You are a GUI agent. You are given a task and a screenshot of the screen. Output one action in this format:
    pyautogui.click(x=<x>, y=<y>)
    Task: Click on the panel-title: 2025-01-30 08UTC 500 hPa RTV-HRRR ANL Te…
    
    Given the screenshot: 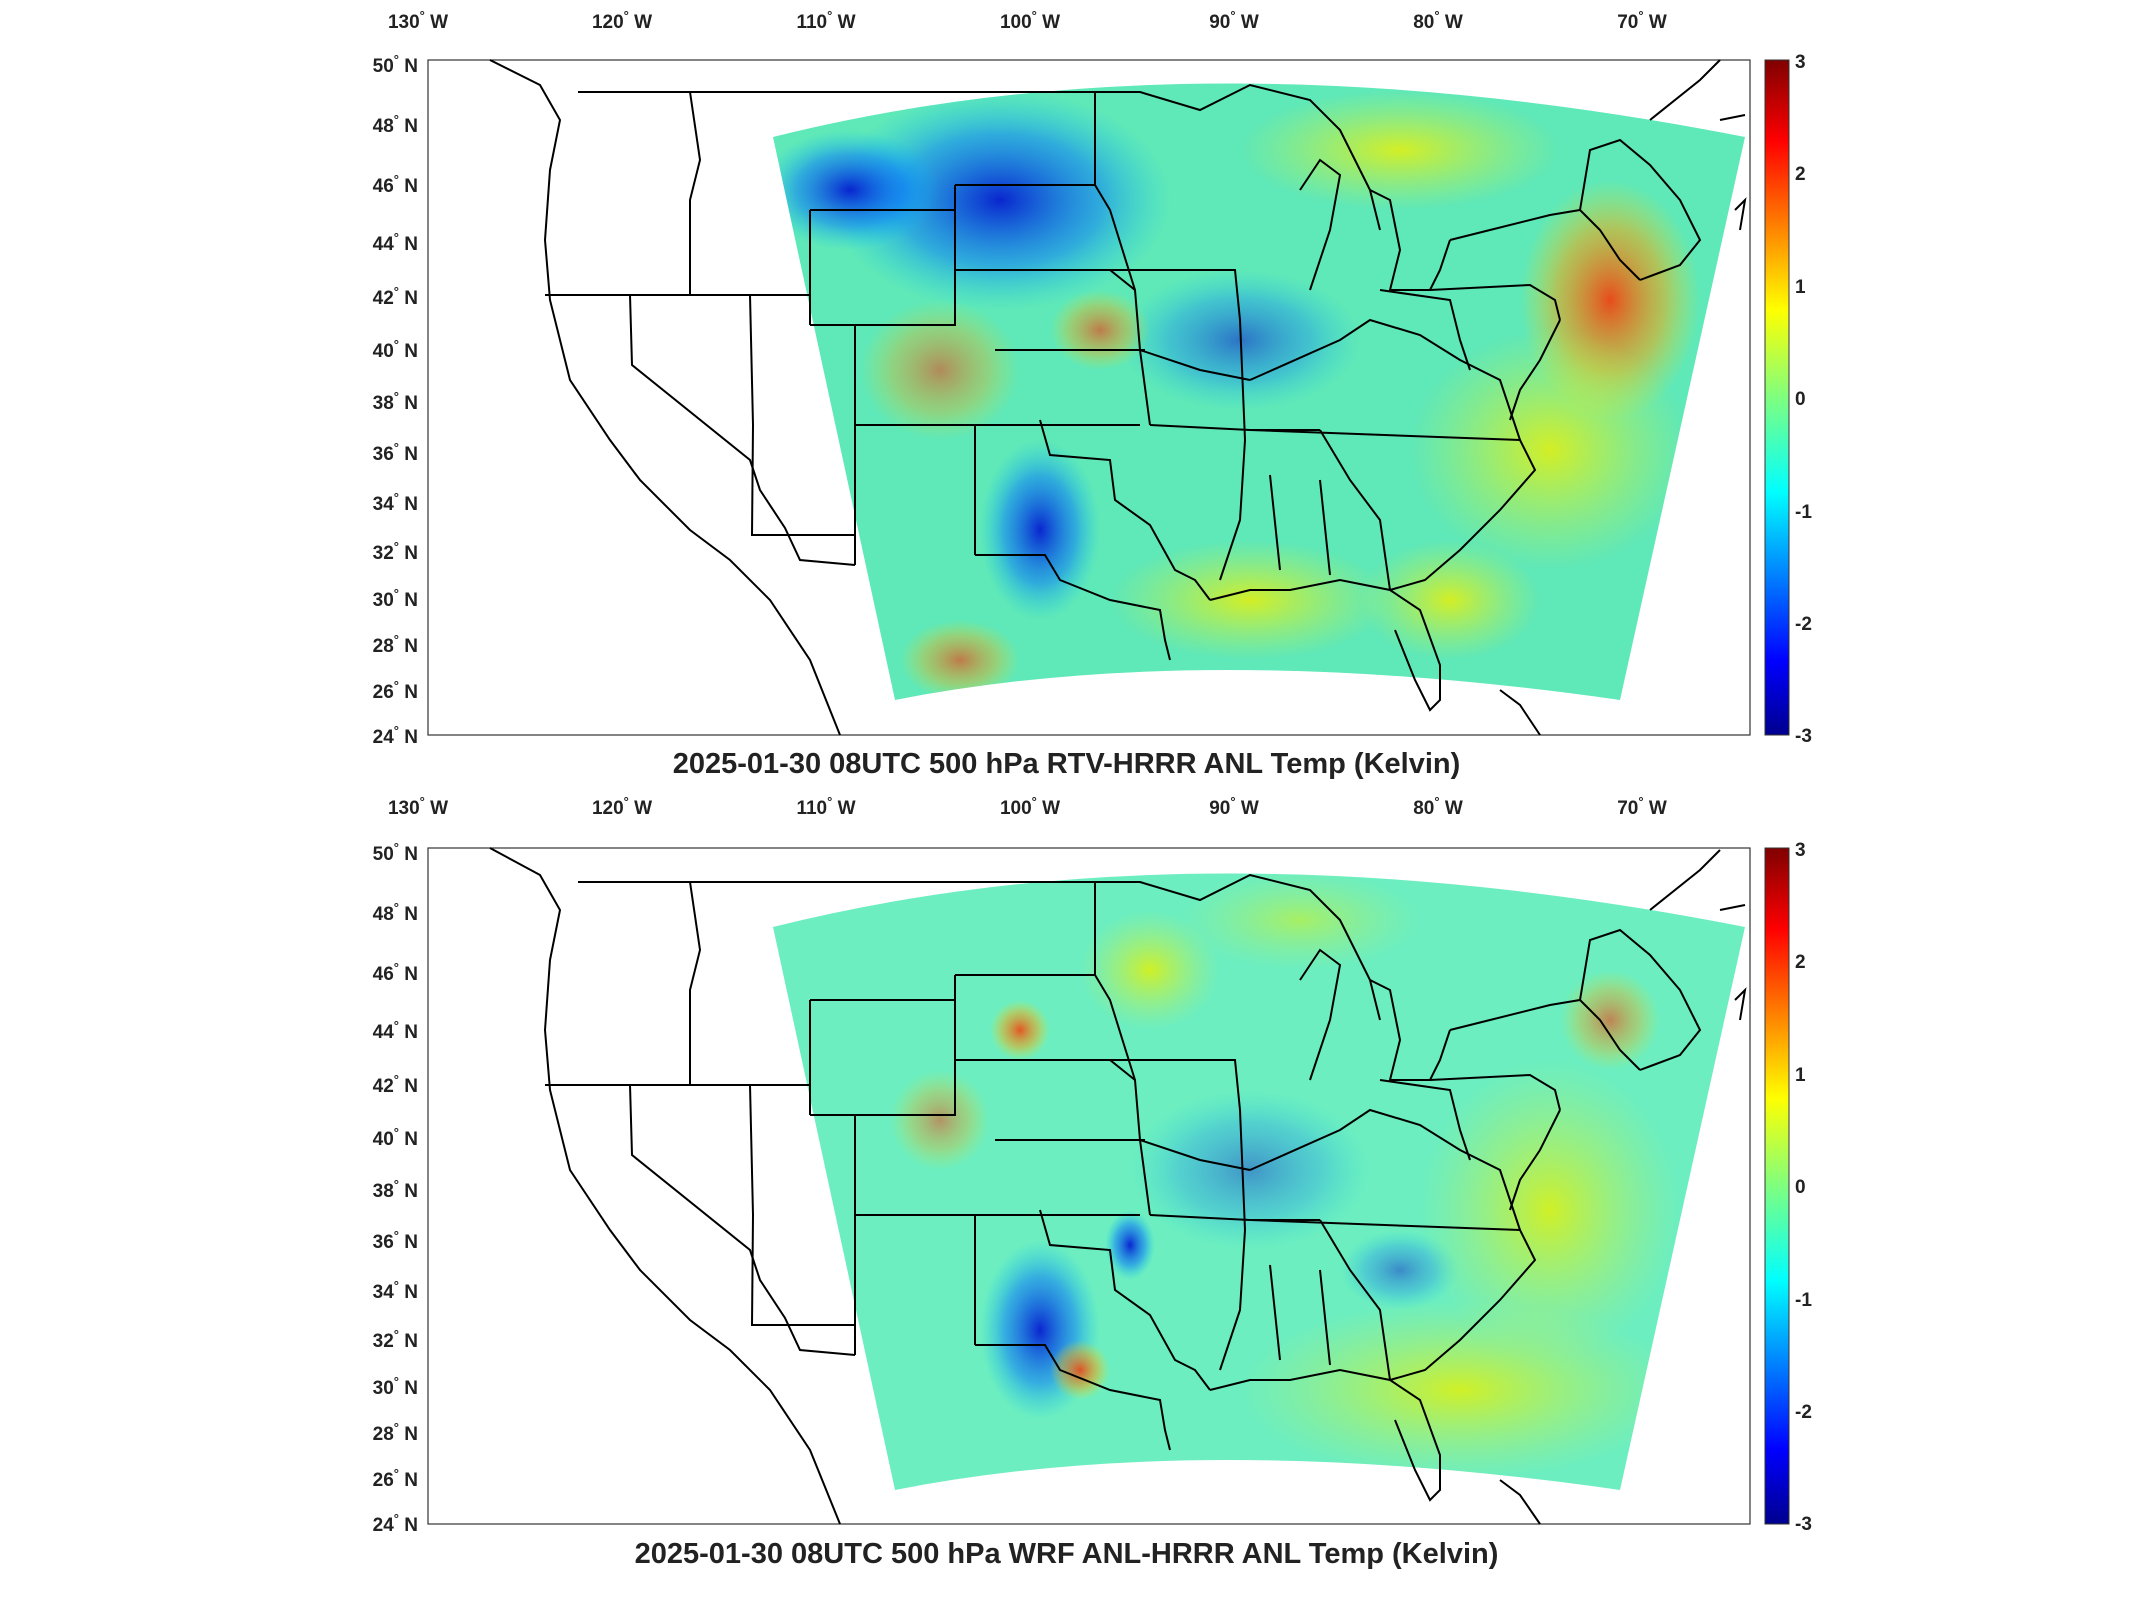 What is the action you would take?
    pyautogui.click(x=1066, y=764)
    